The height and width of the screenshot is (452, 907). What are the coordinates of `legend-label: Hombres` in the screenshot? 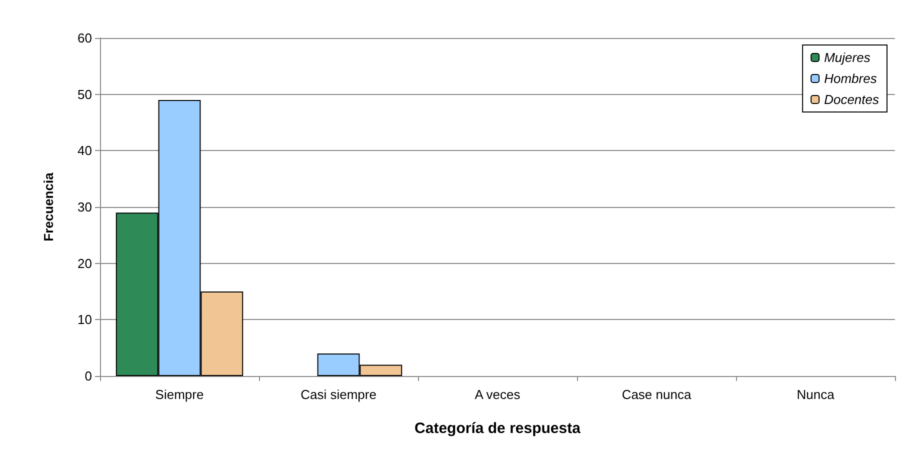 It's located at (851, 78).